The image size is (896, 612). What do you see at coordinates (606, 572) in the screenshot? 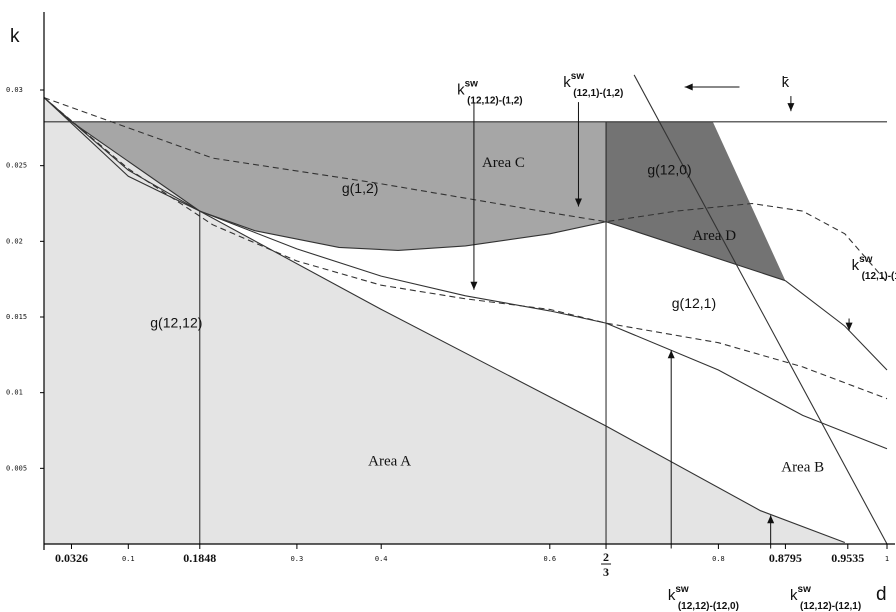
I see `x-tick-fraction-denominator: 3` at bounding box center [606, 572].